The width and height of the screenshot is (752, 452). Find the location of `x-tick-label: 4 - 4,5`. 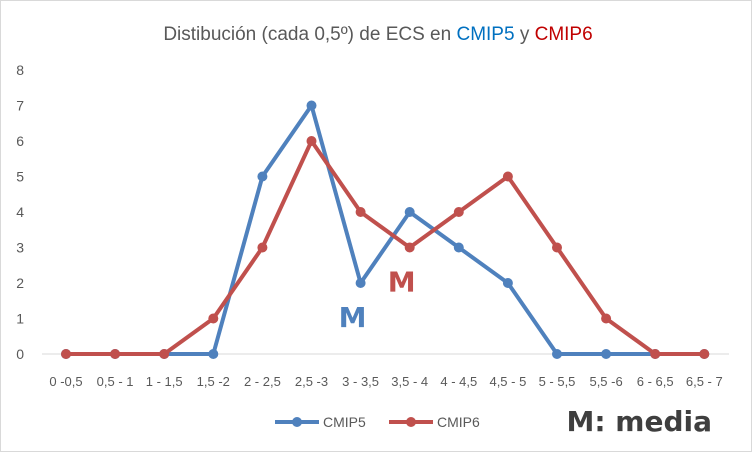

x-tick-label: 4 - 4,5 is located at coordinates (458, 381).